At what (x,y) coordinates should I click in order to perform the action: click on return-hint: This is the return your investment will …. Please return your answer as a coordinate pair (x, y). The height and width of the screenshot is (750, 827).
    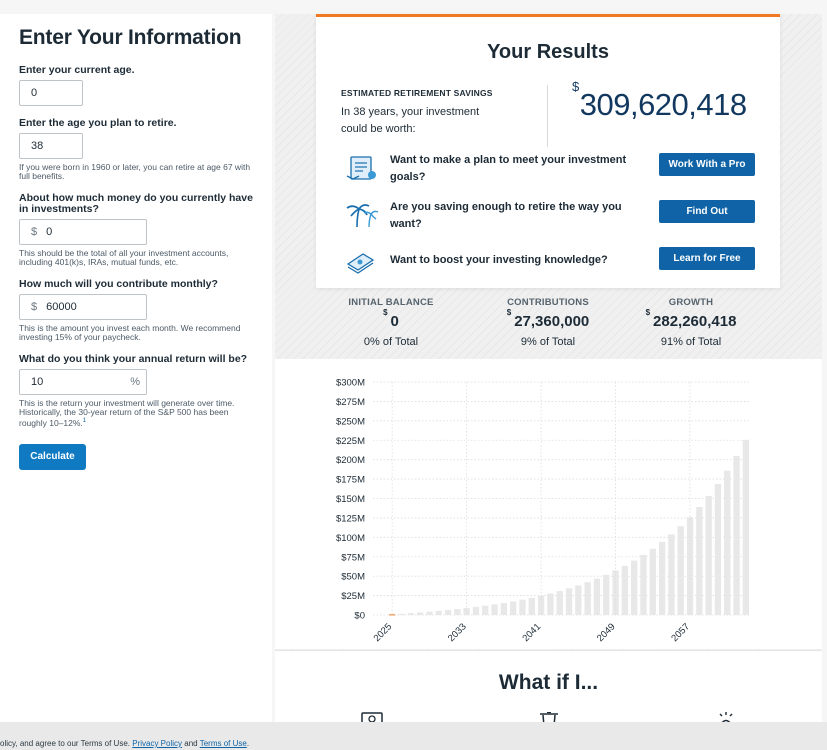
    Looking at the image, I should click on (137, 413).